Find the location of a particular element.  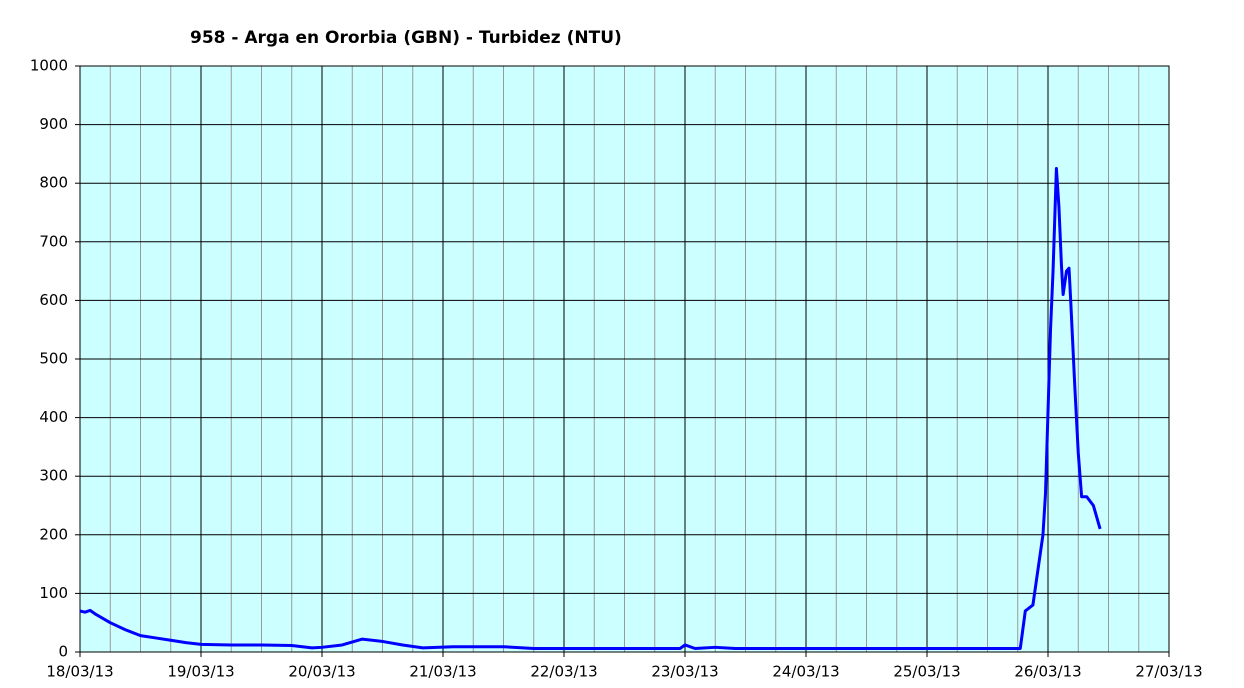

y-tick-label: 0 is located at coordinates (63, 652).